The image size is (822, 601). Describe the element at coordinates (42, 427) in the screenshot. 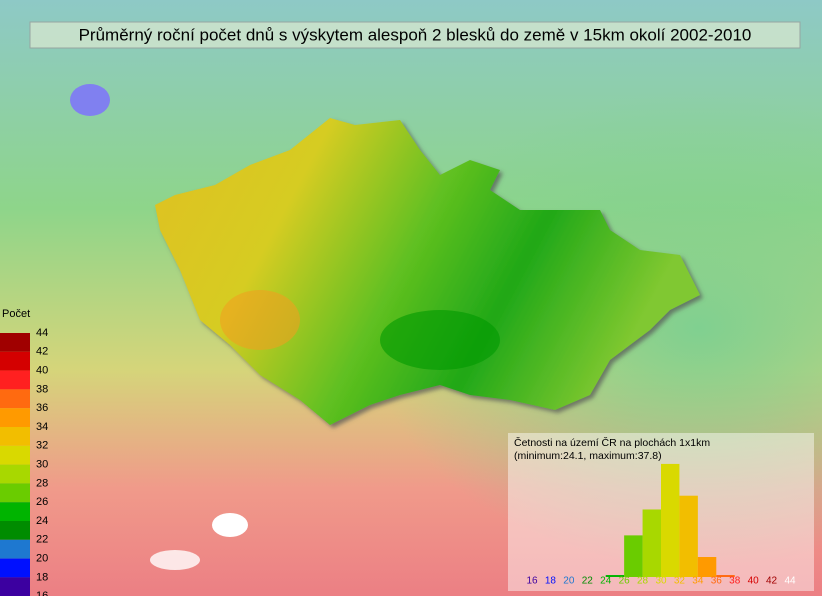

I see `legend-label: 34` at that location.